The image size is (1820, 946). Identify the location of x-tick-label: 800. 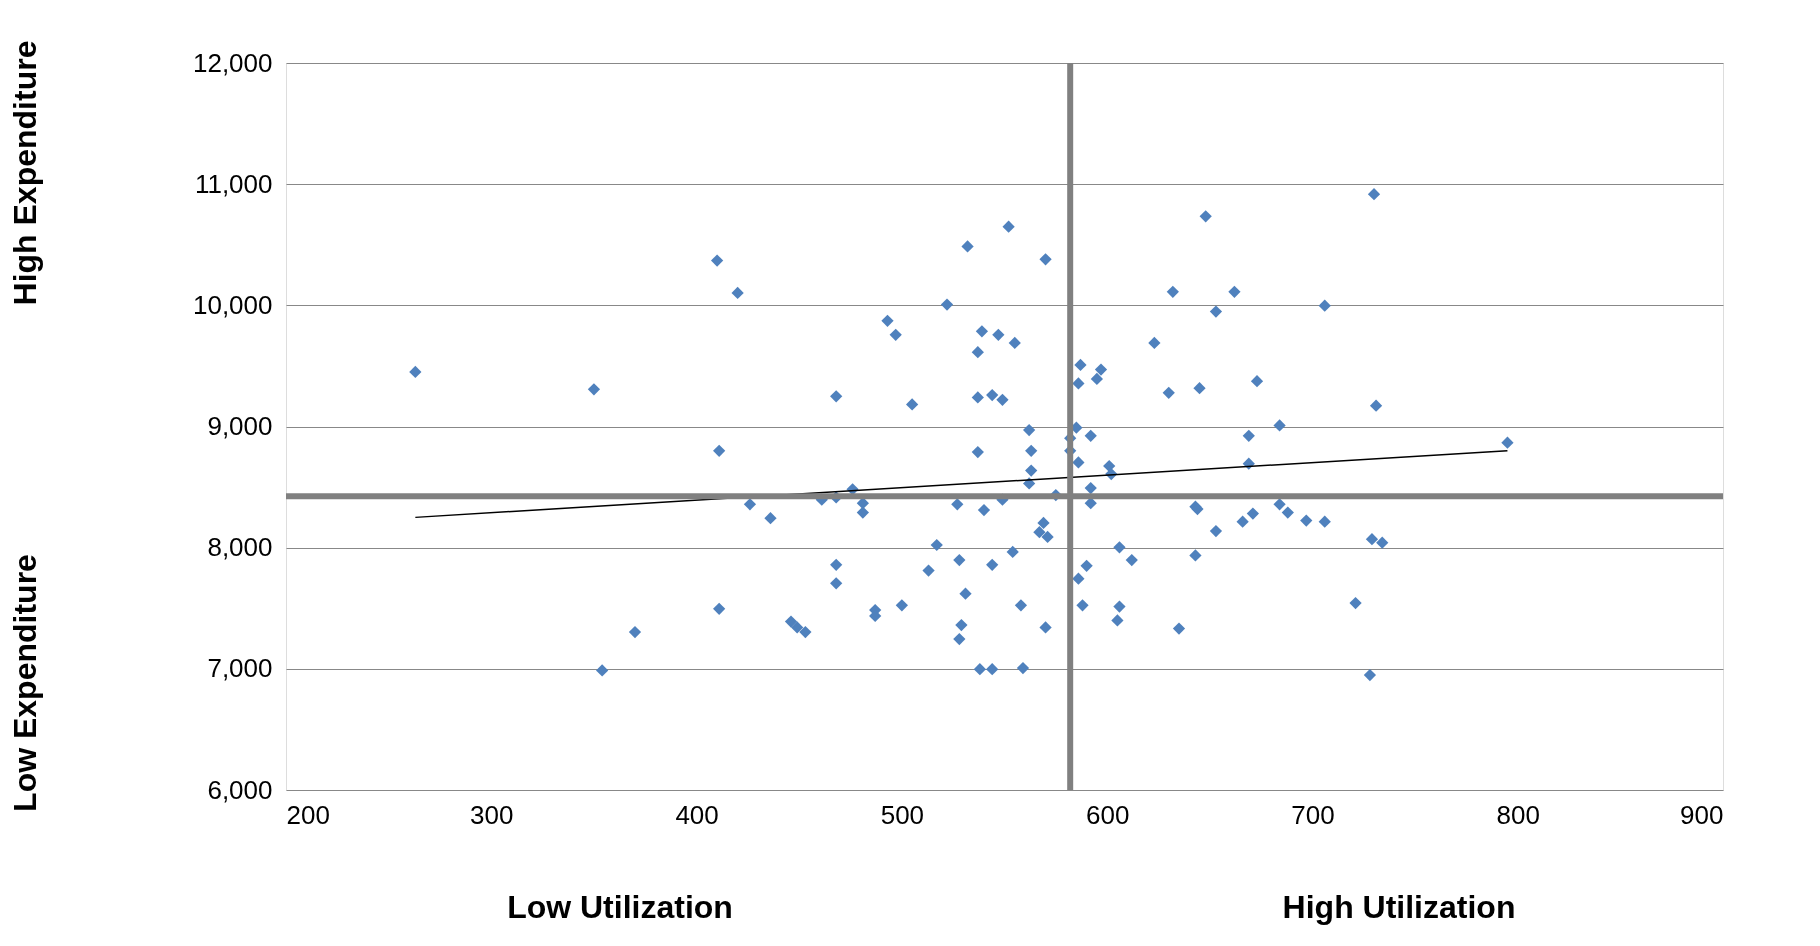
(1518, 814).